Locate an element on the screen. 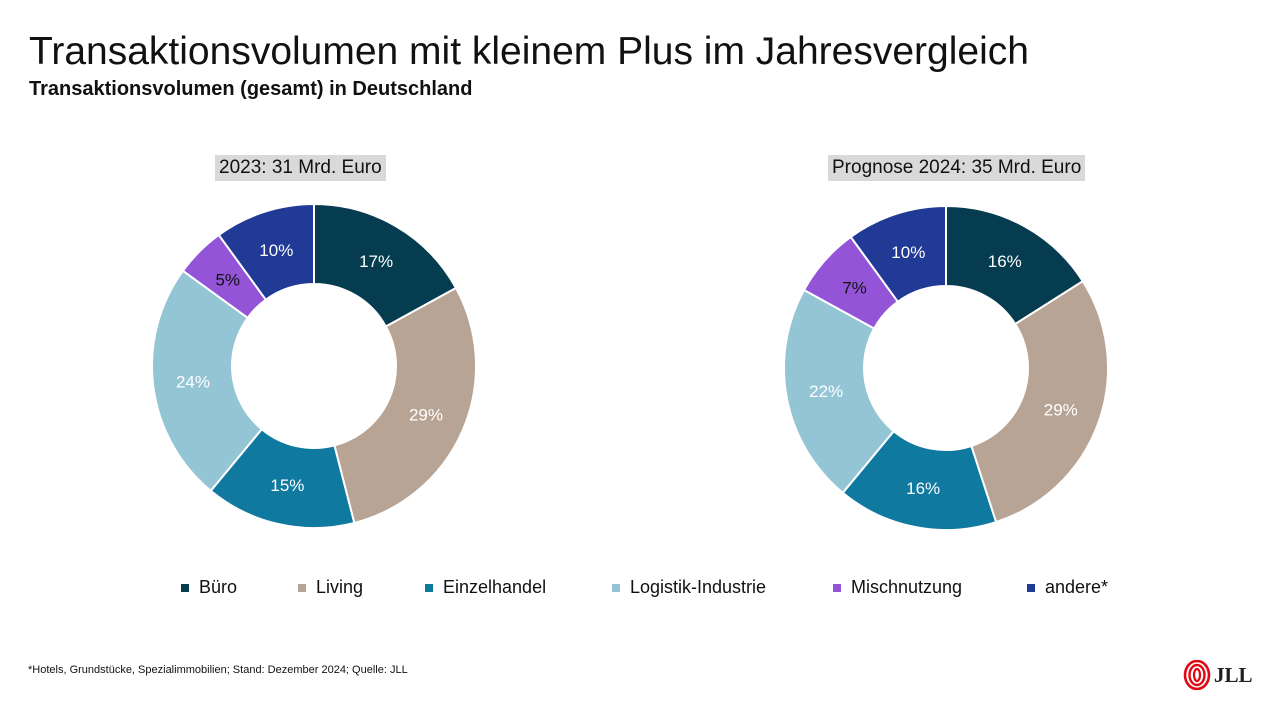 Image resolution: width=1280 pixels, height=720 pixels. legend-item-logistik: Logistik-Industrie is located at coordinates (689, 587).